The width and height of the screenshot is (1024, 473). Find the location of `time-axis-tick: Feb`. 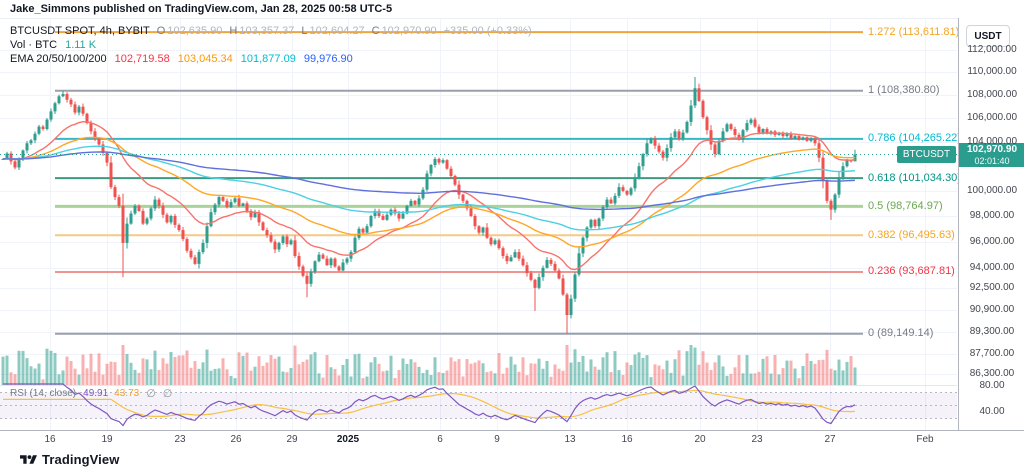

time-axis-tick: Feb is located at coordinates (925, 439).